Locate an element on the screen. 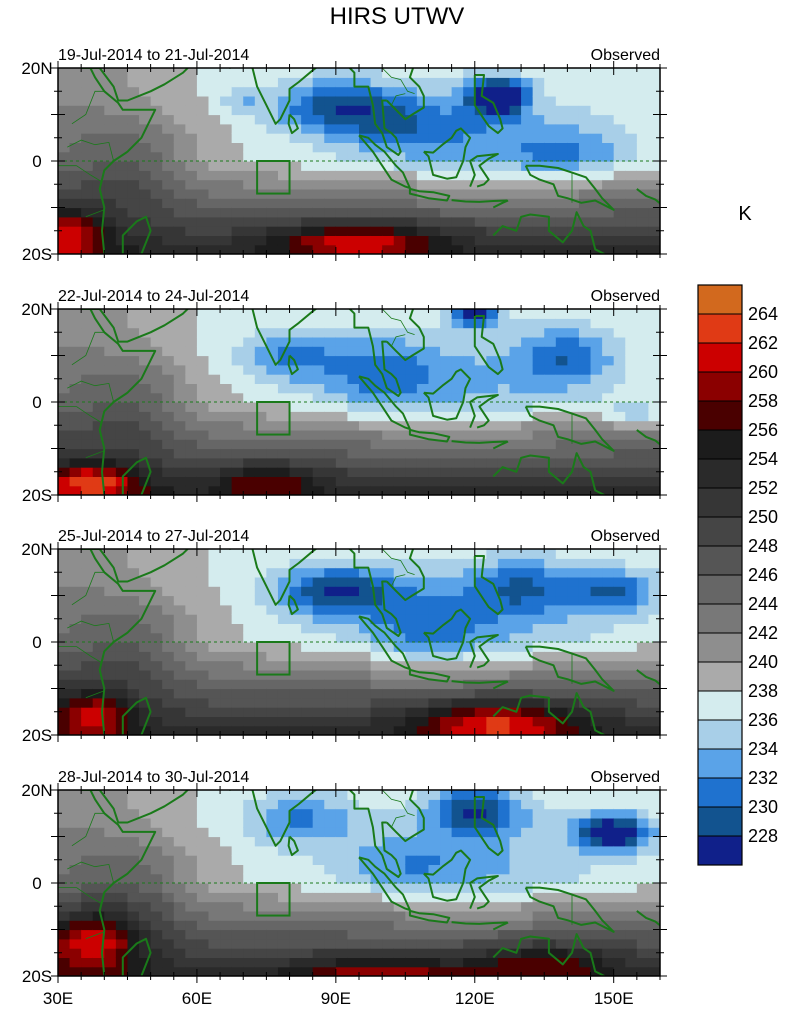 This screenshot has width=794, height=1013. lat-tick-label: 20S is located at coordinates (37, 254).